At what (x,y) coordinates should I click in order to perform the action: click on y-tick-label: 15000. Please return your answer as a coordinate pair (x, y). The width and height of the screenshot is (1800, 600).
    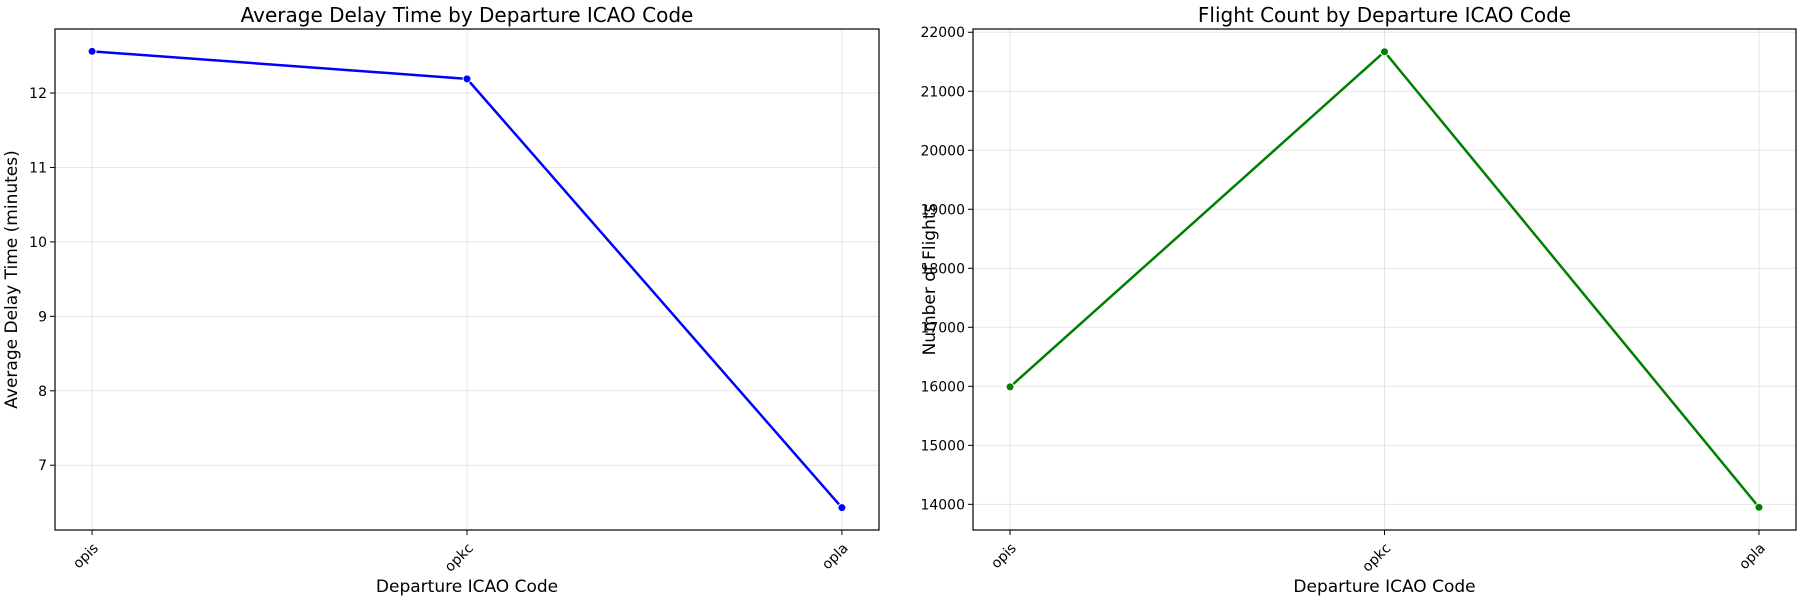
    Looking at the image, I should click on (942, 446).